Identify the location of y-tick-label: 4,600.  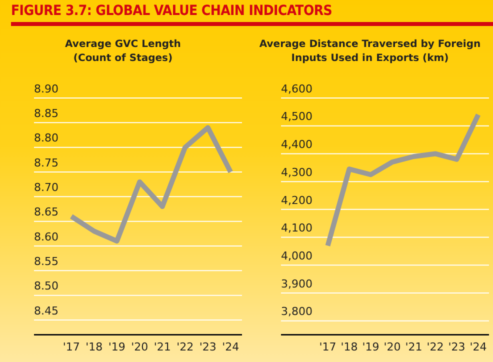
(296, 89).